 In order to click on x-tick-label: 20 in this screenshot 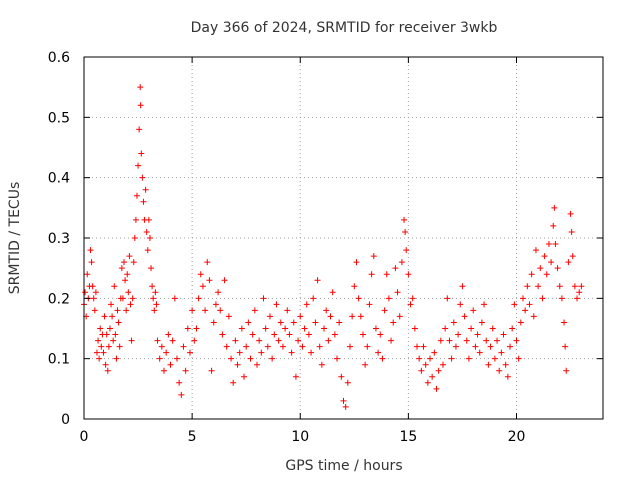, I will do `click(517, 437)`.